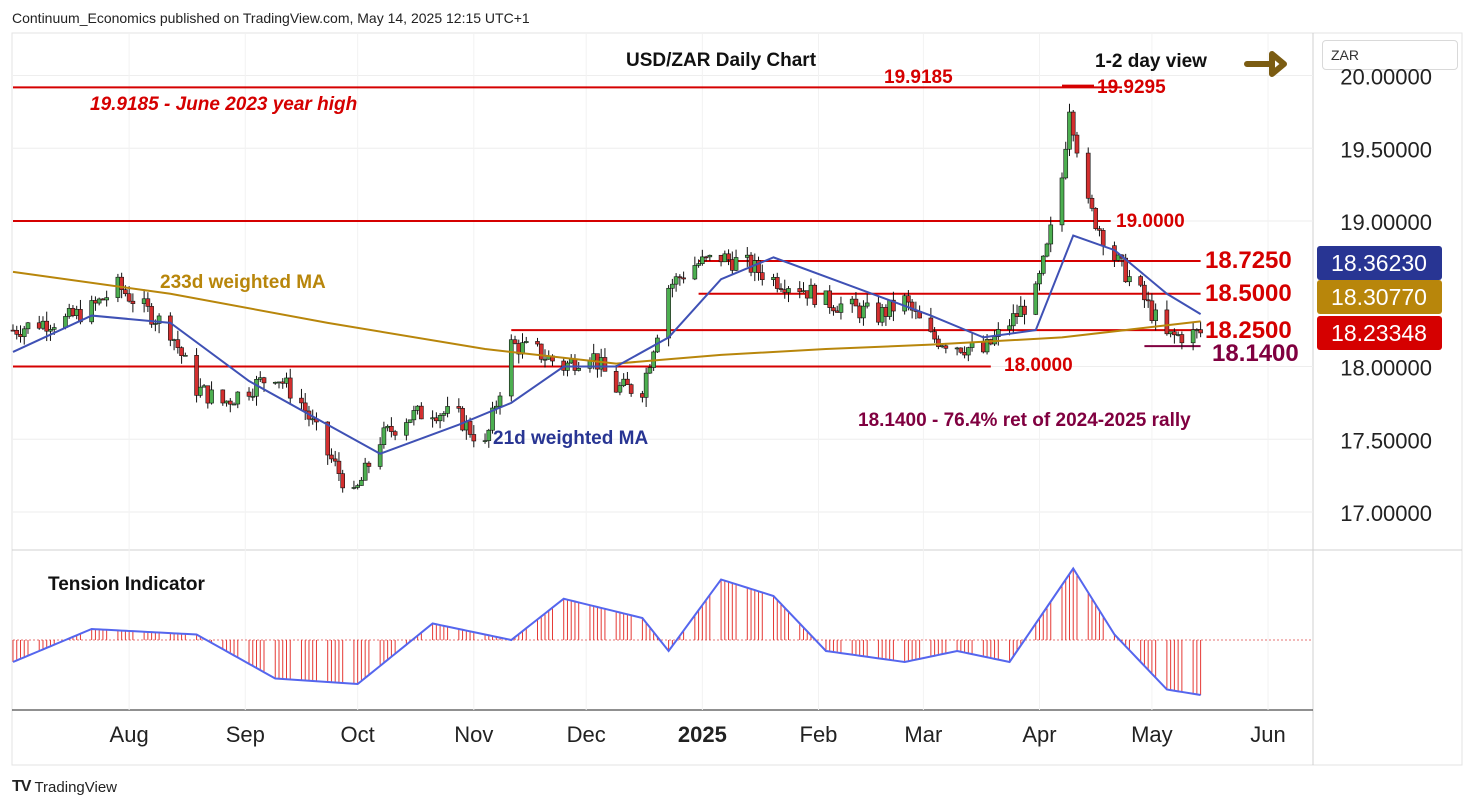 The height and width of the screenshot is (809, 1474). Describe the element at coordinates (1151, 61) in the screenshot. I see `view-label: 1-2 day view` at that location.